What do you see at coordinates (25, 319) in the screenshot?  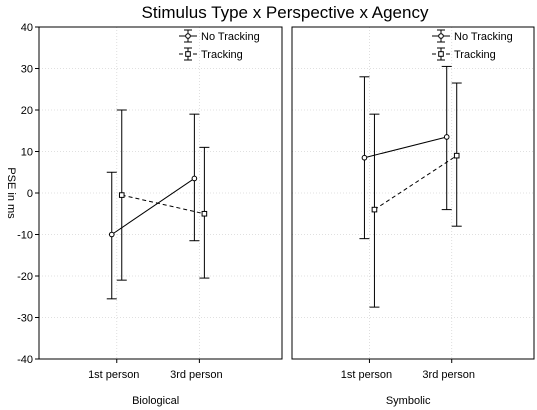 I see `y-tick-label: -30` at bounding box center [25, 319].